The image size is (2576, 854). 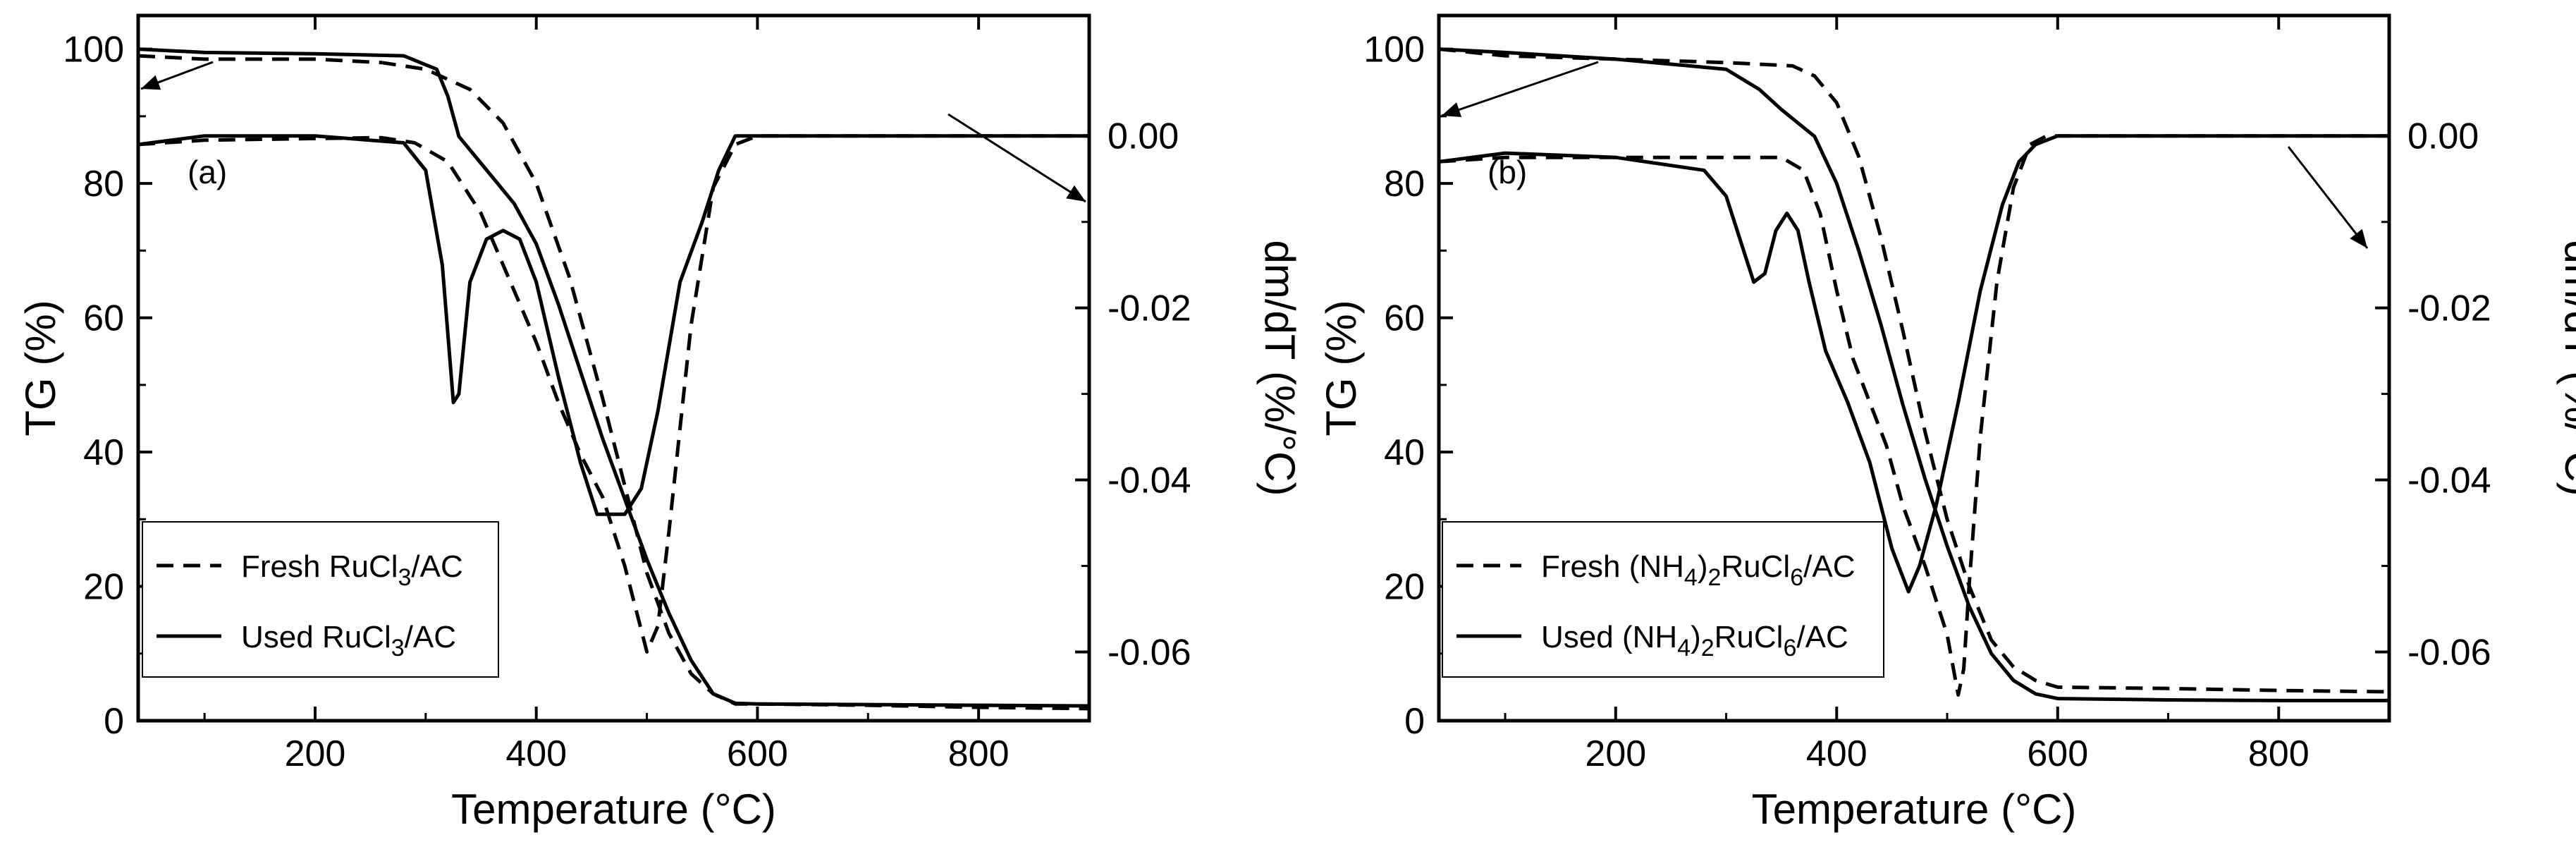 I want to click on legend-label-prefix: Used RuCl, so click(x=316, y=637).